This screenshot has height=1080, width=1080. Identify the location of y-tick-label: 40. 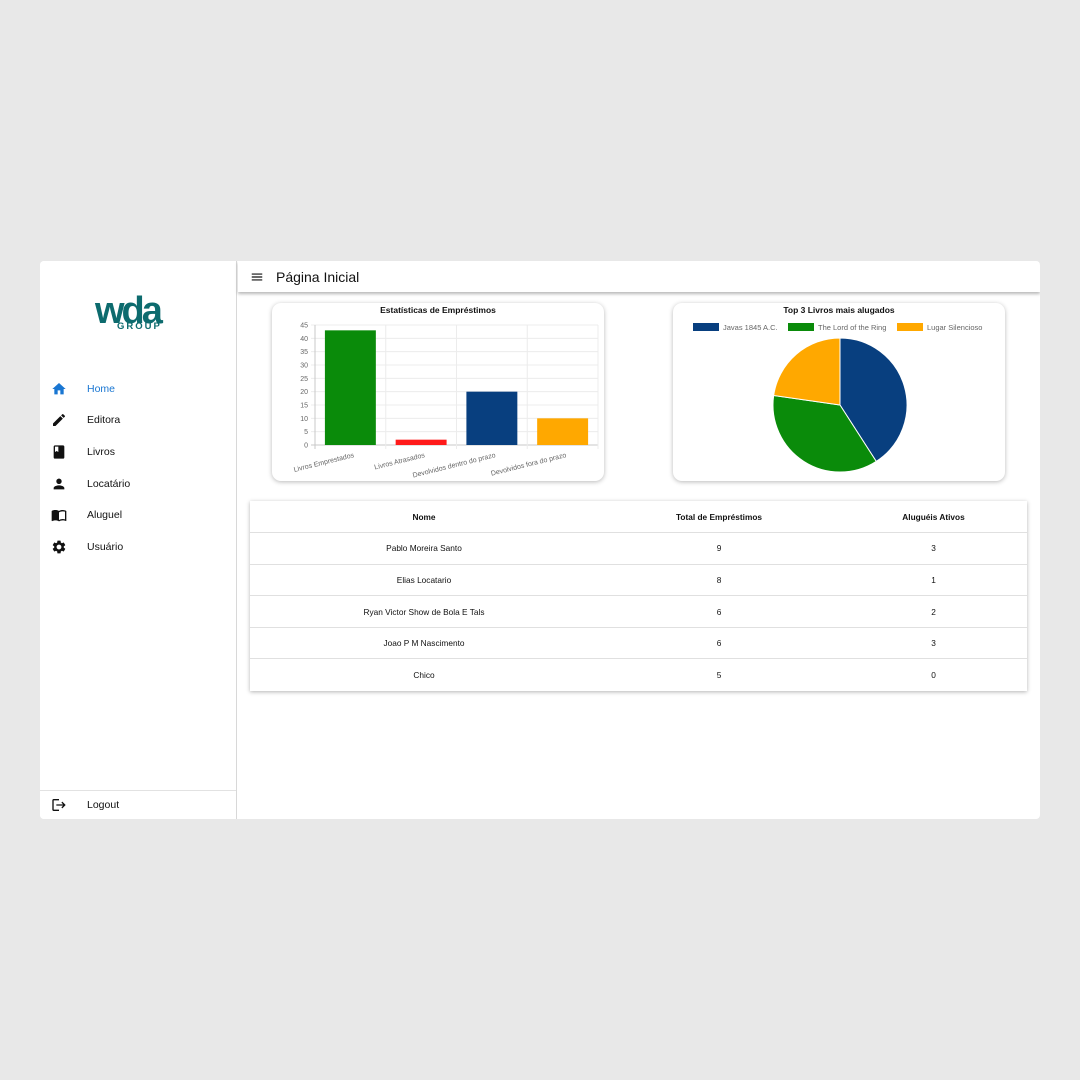
(304, 339).